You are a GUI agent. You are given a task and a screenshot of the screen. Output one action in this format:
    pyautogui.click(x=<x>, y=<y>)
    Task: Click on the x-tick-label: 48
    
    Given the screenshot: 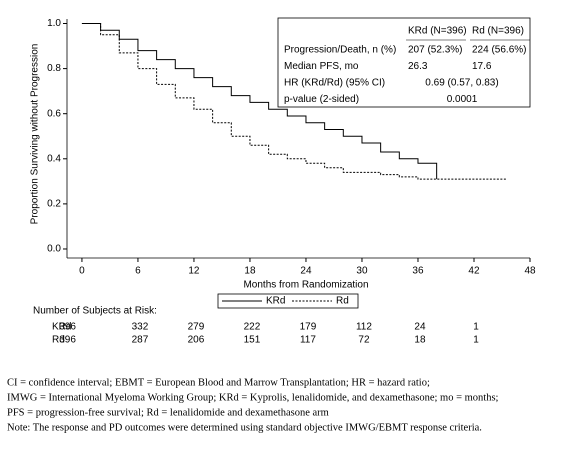 What is the action you would take?
    pyautogui.click(x=530, y=271)
    